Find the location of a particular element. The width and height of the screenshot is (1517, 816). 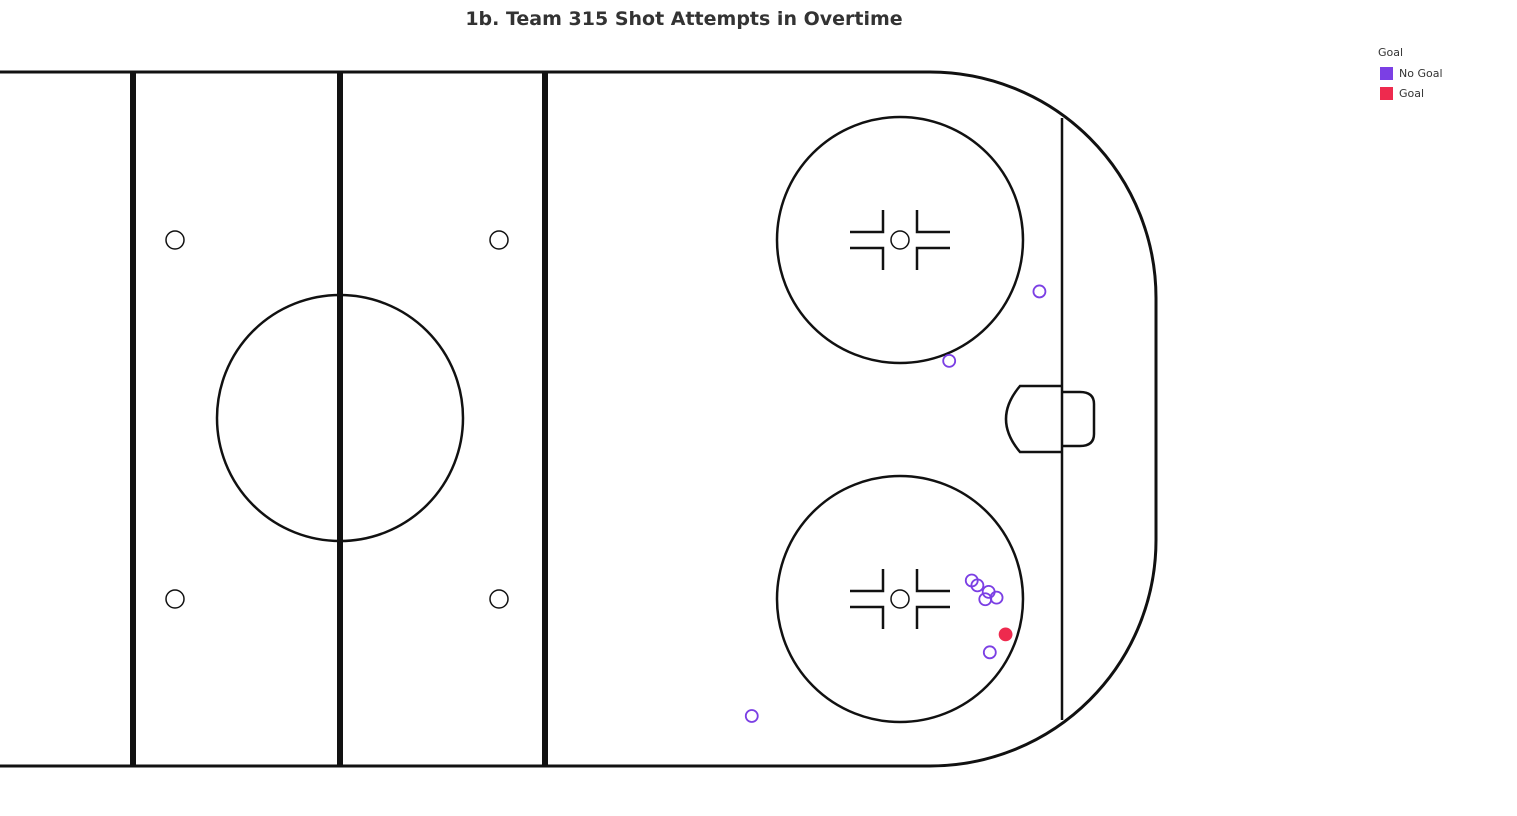

goal-net is located at coordinates (1079, 419).